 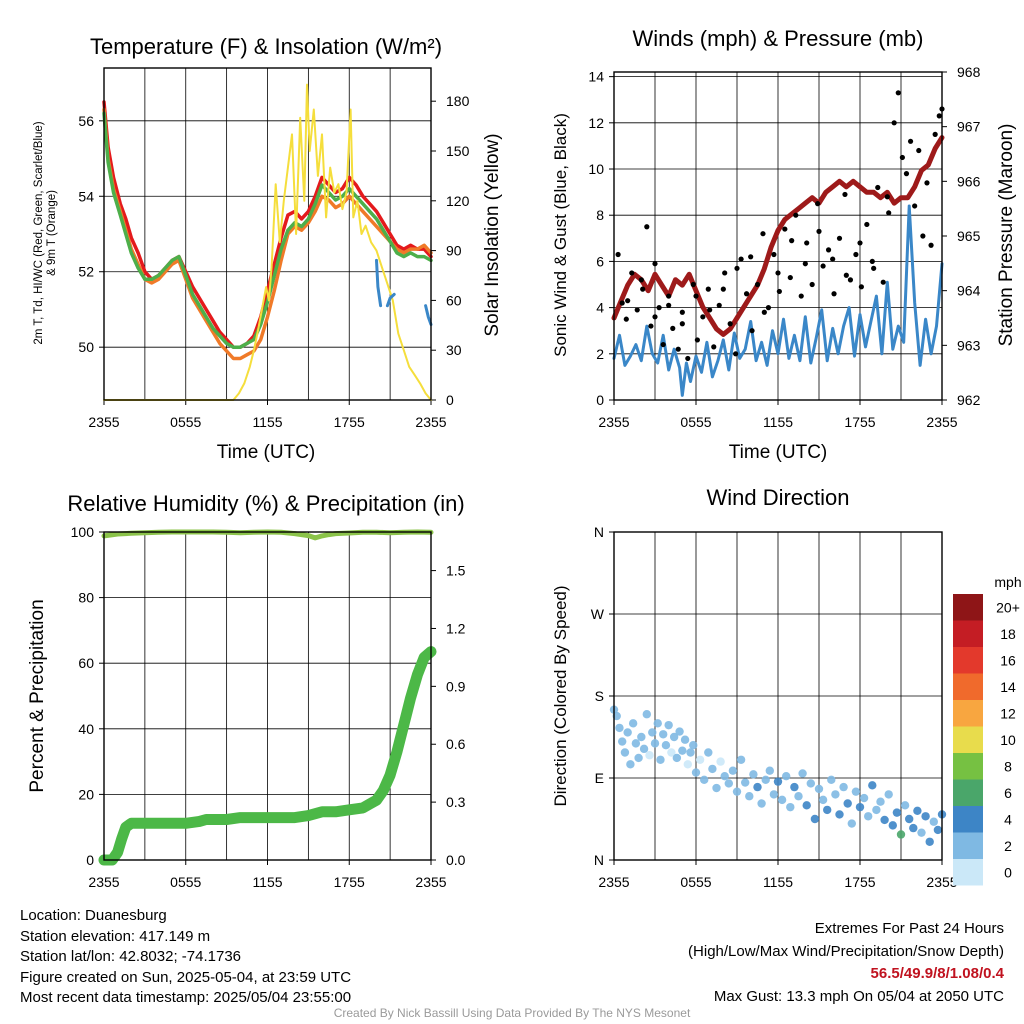 What do you see at coordinates (1008, 766) in the screenshot?
I see `colorbar-label: 8` at bounding box center [1008, 766].